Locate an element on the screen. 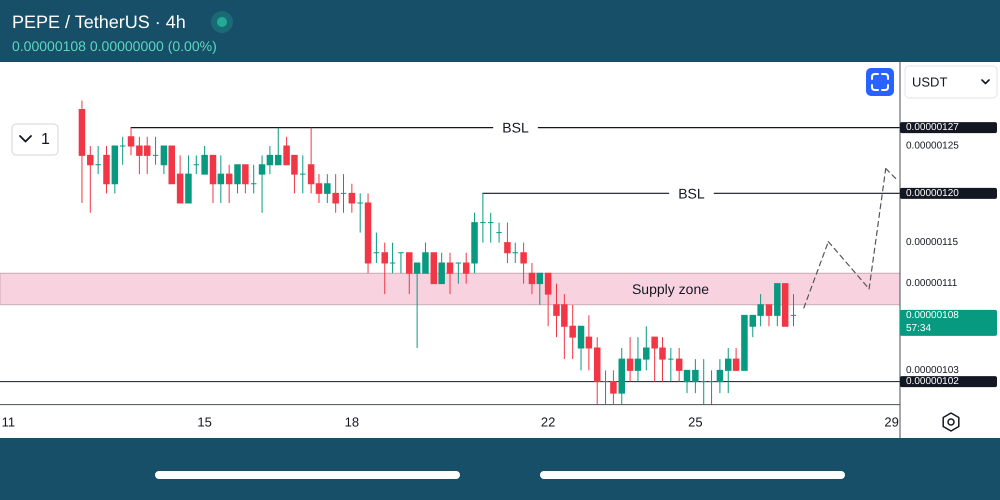 Image resolution: width=1000 pixels, height=500 pixels. chart-subtitle: 0.00000108 0.00000000 (0.00%) is located at coordinates (114, 46).